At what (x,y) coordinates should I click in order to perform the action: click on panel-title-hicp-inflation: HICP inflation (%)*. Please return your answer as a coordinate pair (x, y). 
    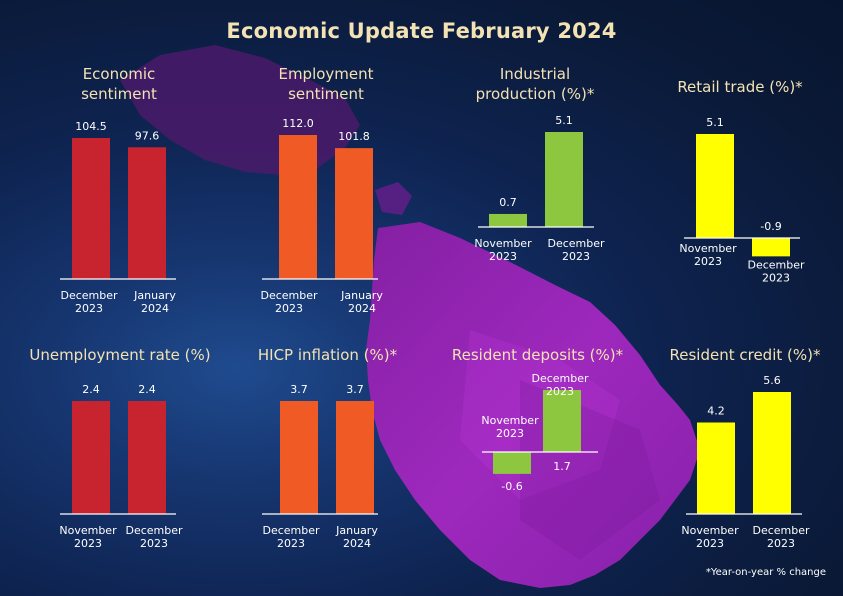
    Looking at the image, I should click on (327, 355).